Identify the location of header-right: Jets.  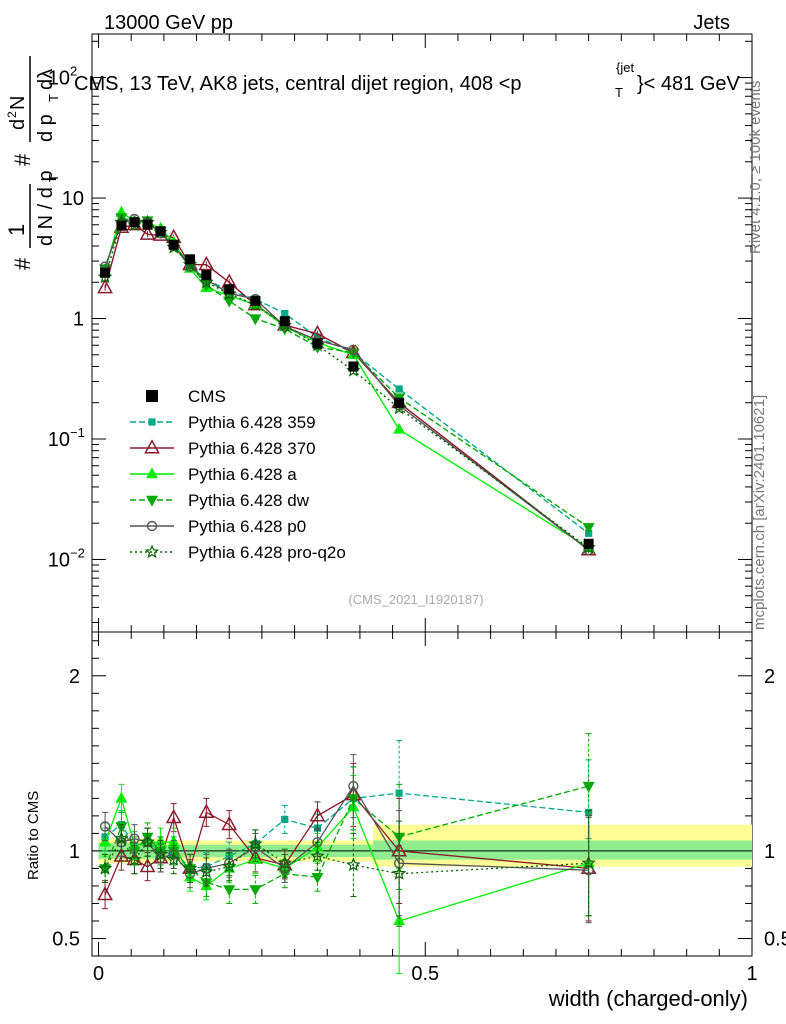
(711, 23).